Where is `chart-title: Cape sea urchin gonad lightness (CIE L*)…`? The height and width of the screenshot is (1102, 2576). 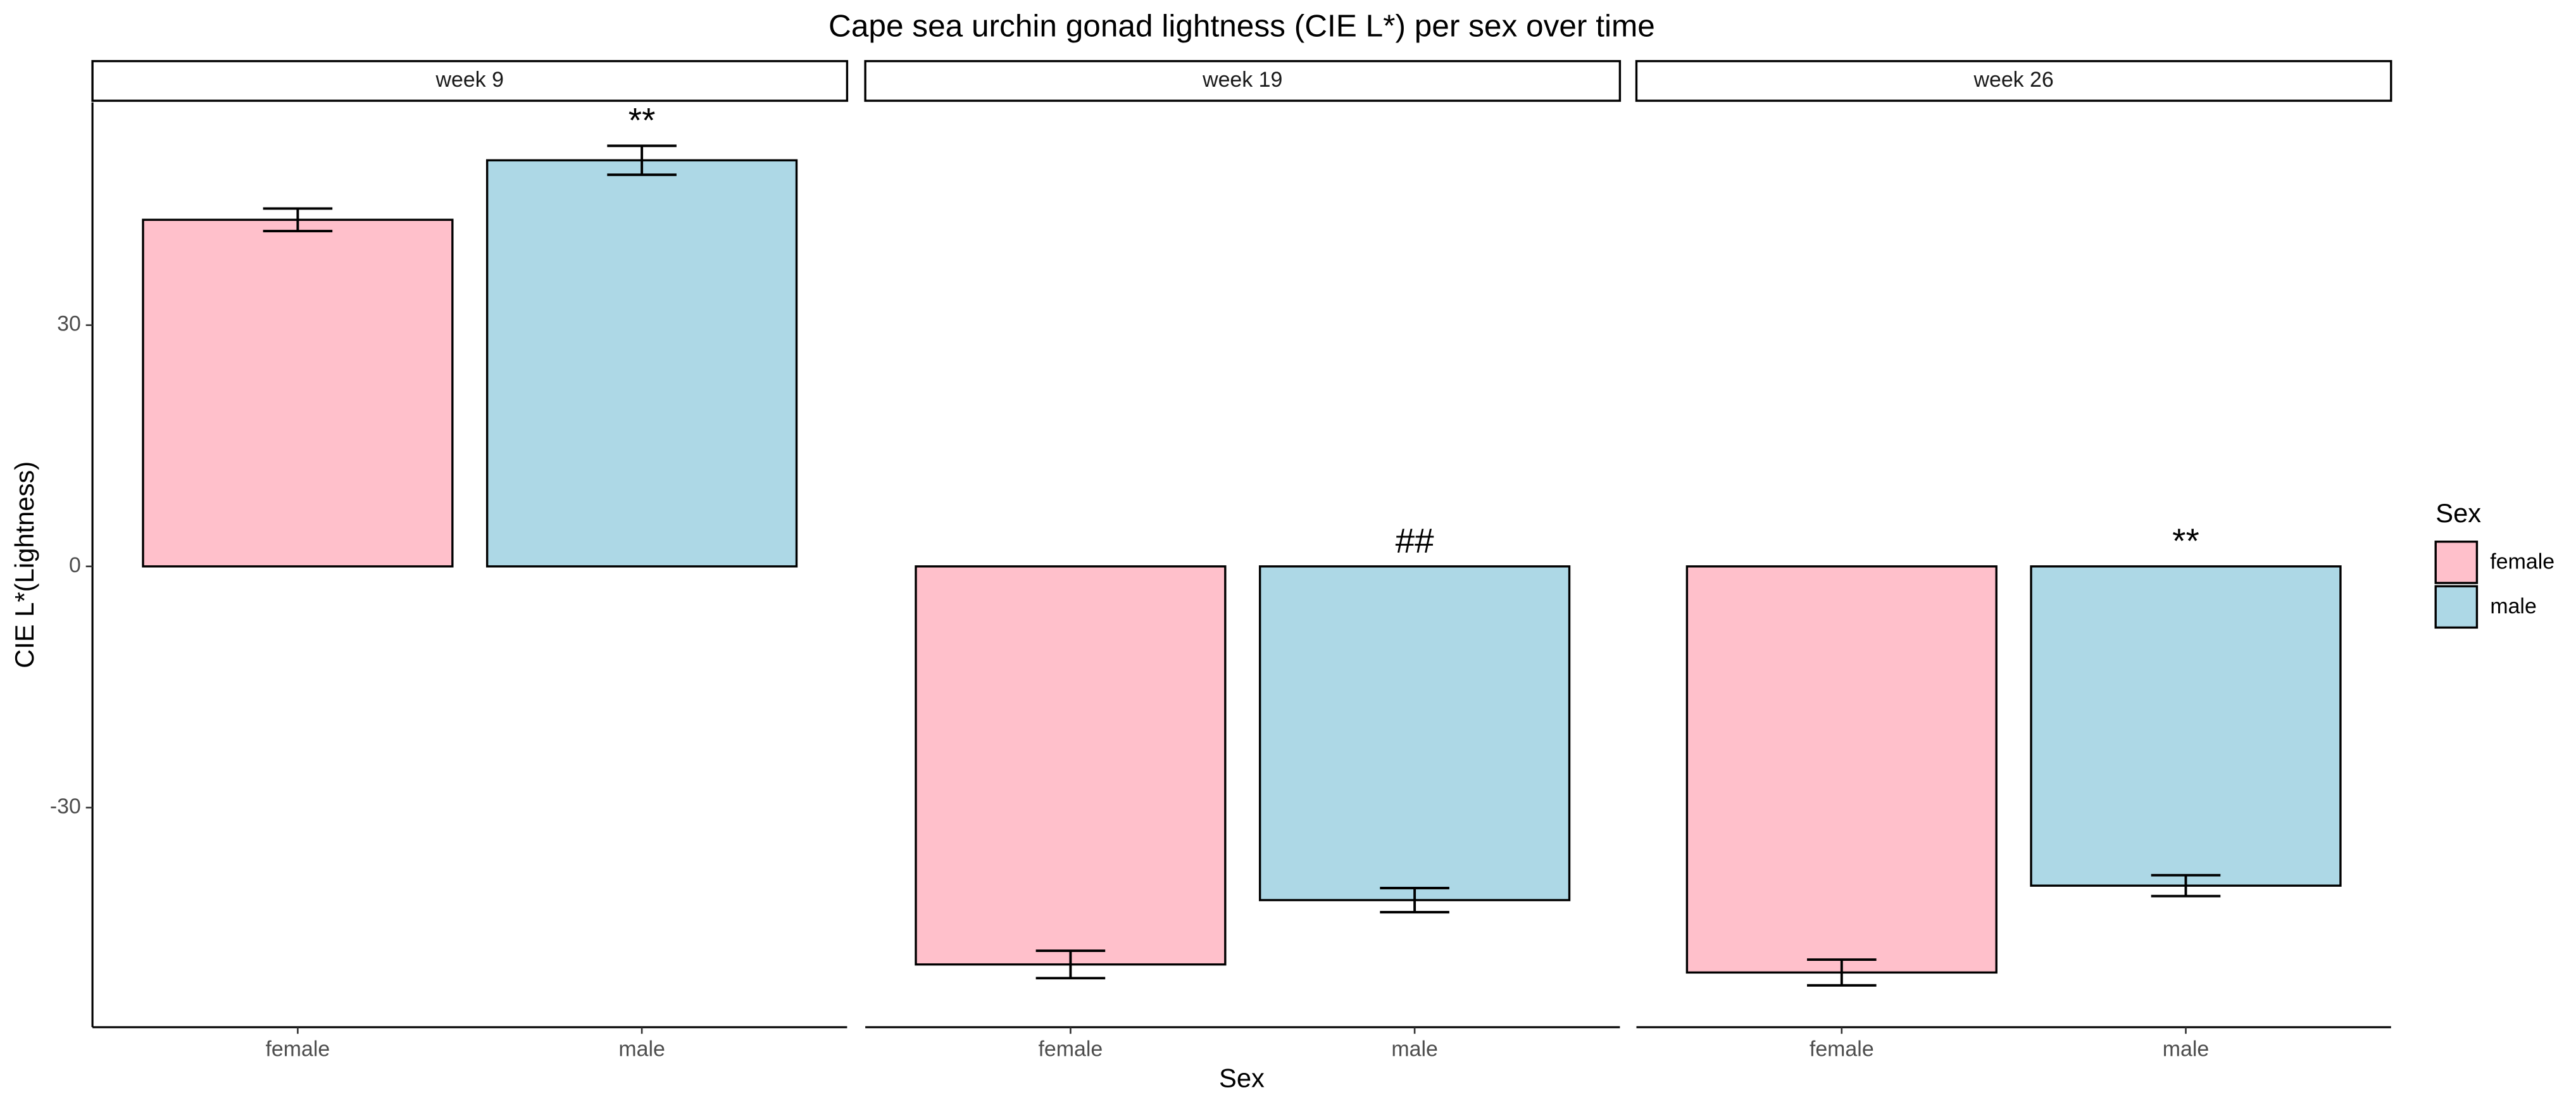
chart-title: Cape sea urchin gonad lightness (CIE L*)… is located at coordinates (1241, 25).